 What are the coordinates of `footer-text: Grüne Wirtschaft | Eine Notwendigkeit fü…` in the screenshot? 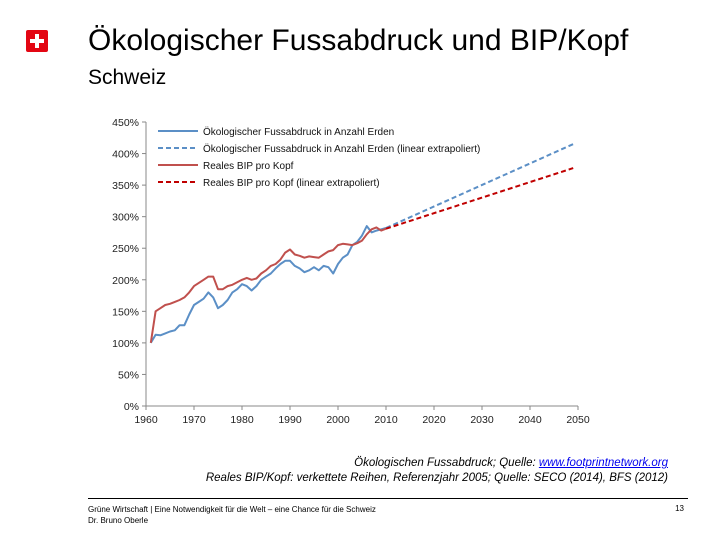 It's located at (232, 515).